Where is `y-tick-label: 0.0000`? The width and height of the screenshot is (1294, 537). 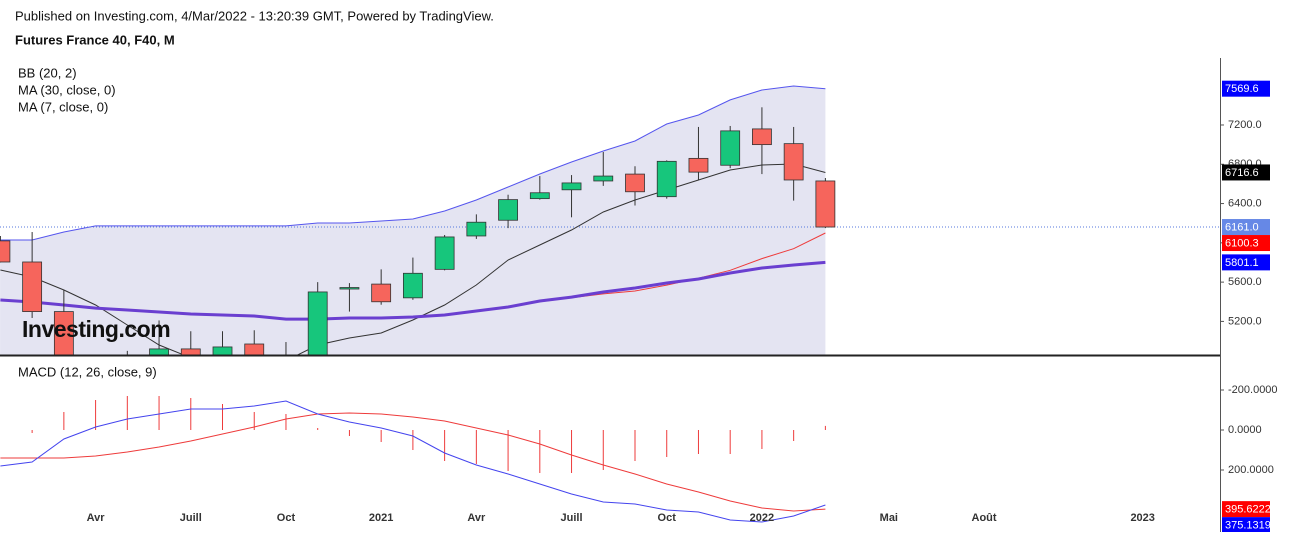 y-tick-label: 0.0000 is located at coordinates (1245, 430).